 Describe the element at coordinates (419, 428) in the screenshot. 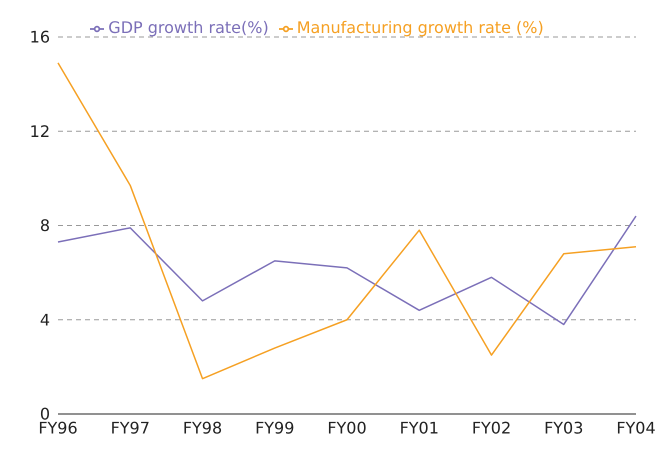

I see `x-tick-label: FY01` at that location.